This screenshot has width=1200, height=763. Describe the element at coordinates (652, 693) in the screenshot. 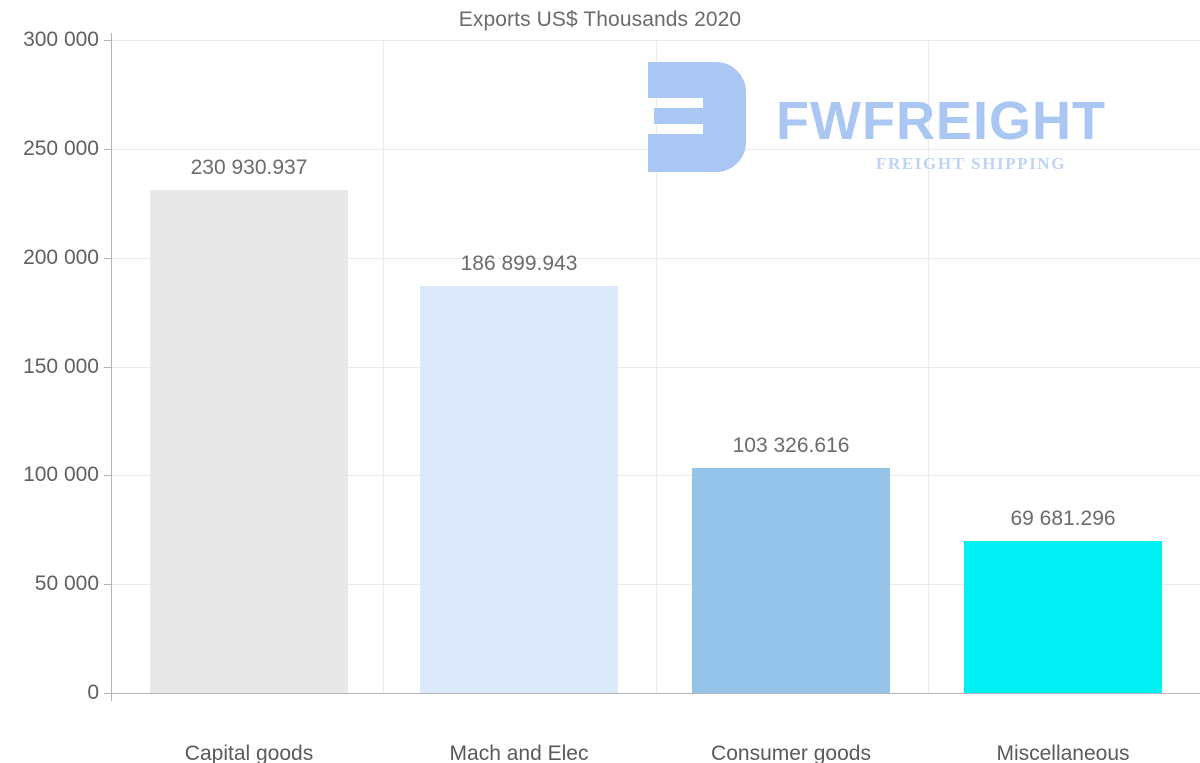

I see `x-axis-line` at that location.